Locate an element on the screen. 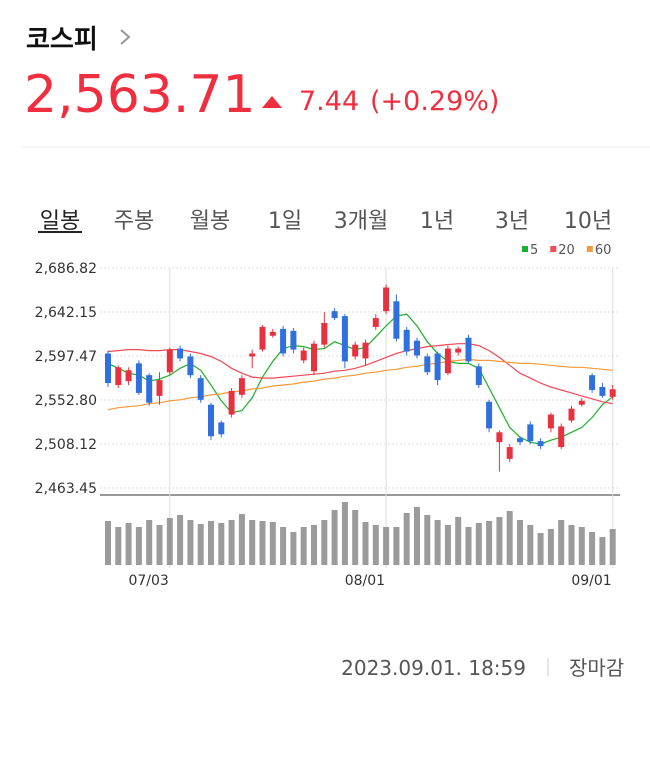 The image size is (650, 758). legend: 5 20 60 is located at coordinates (566, 250).